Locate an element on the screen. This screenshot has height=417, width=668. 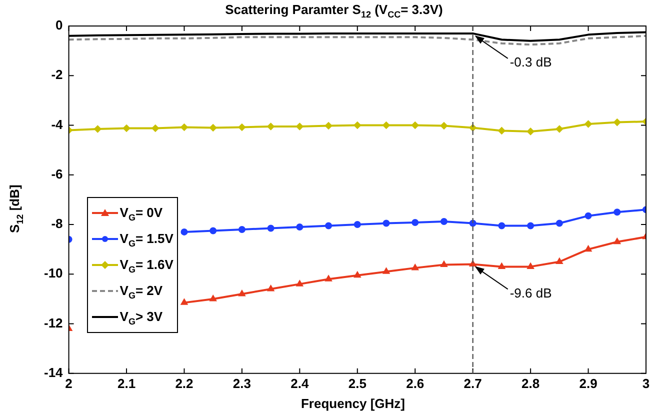
y-tick-label: -6 is located at coordinates (57, 174).